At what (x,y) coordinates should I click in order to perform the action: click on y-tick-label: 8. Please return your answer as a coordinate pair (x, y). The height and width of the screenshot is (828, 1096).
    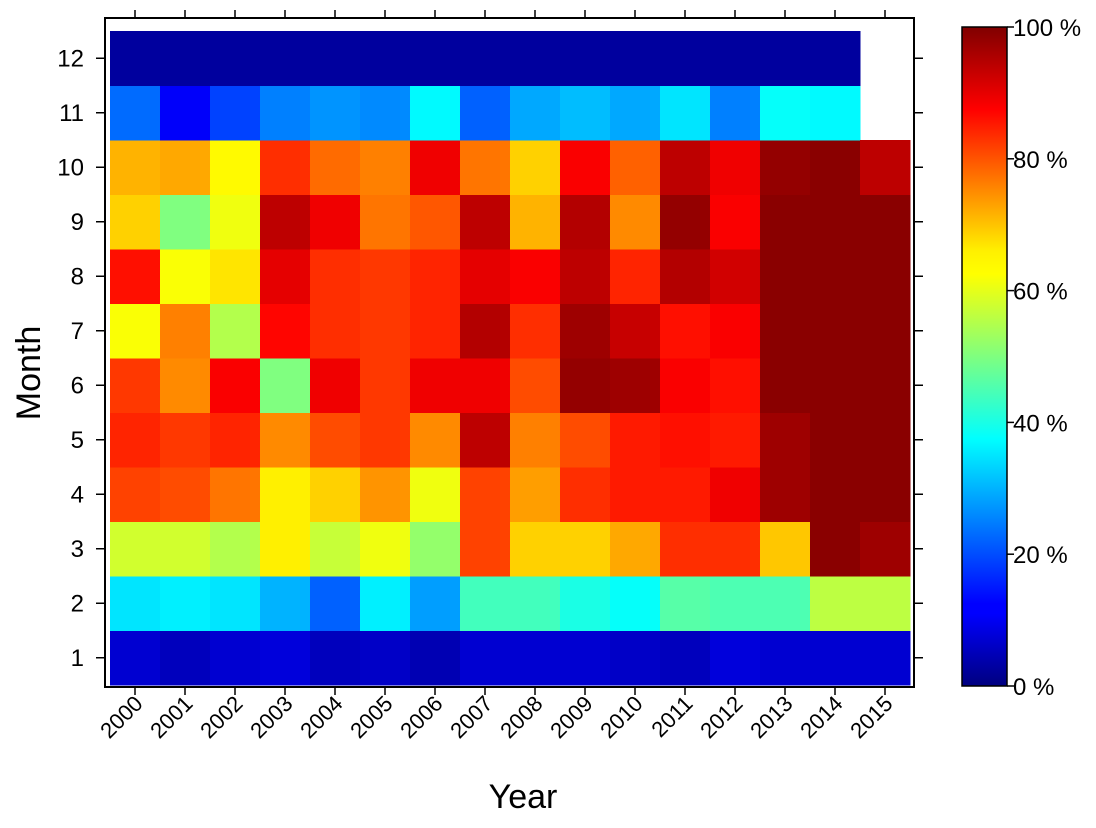
    Looking at the image, I should click on (77, 276).